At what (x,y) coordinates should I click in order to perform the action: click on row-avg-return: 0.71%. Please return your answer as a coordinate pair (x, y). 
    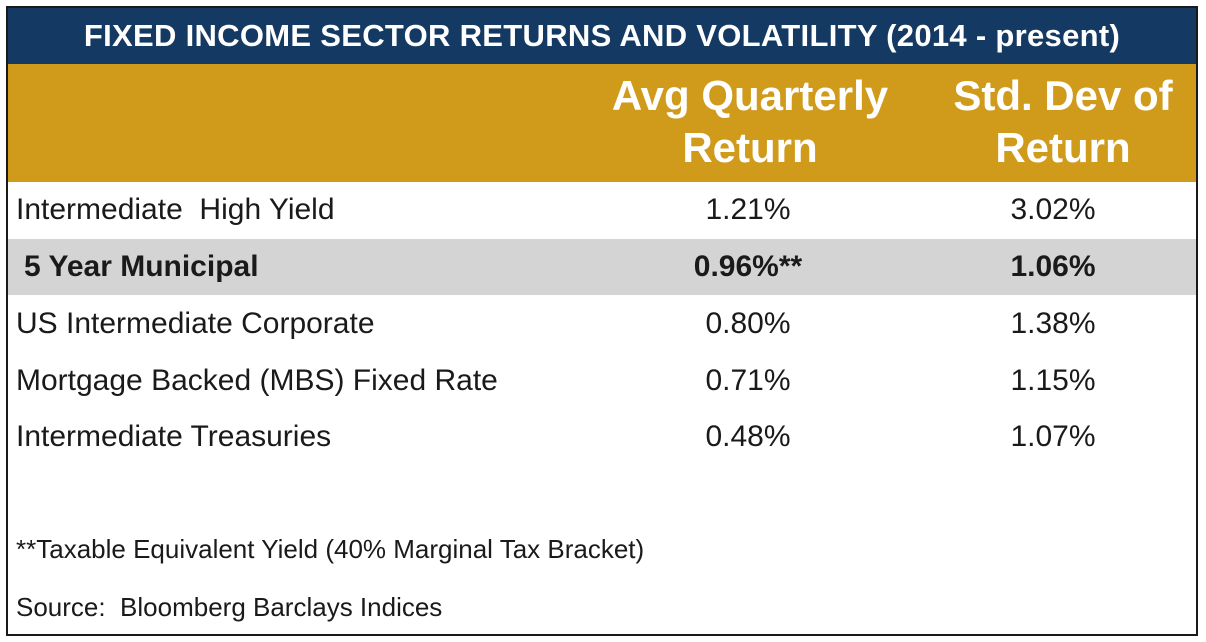
    Looking at the image, I should click on (748, 380).